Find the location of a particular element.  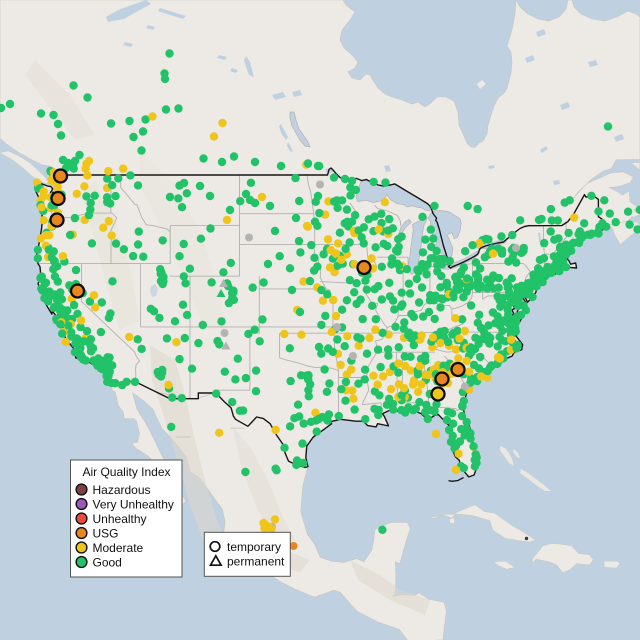

svg-text: Unhealthy is located at coordinates (120, 519).